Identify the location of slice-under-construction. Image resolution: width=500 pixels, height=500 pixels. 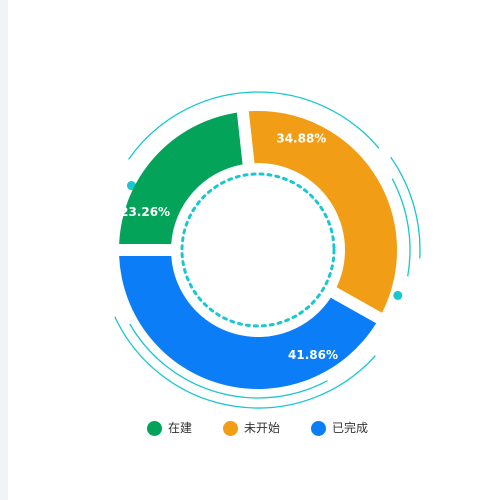
(181, 178).